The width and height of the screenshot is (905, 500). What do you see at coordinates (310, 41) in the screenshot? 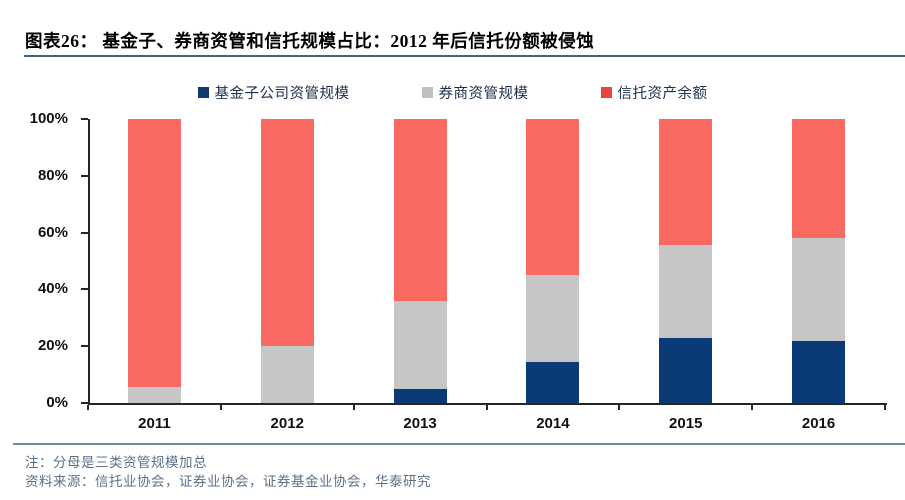
I see `chart-title: 图表26： 基金子、券商资管和信托规模占比：2012 年后信托份额被侵蚀` at bounding box center [310, 41].